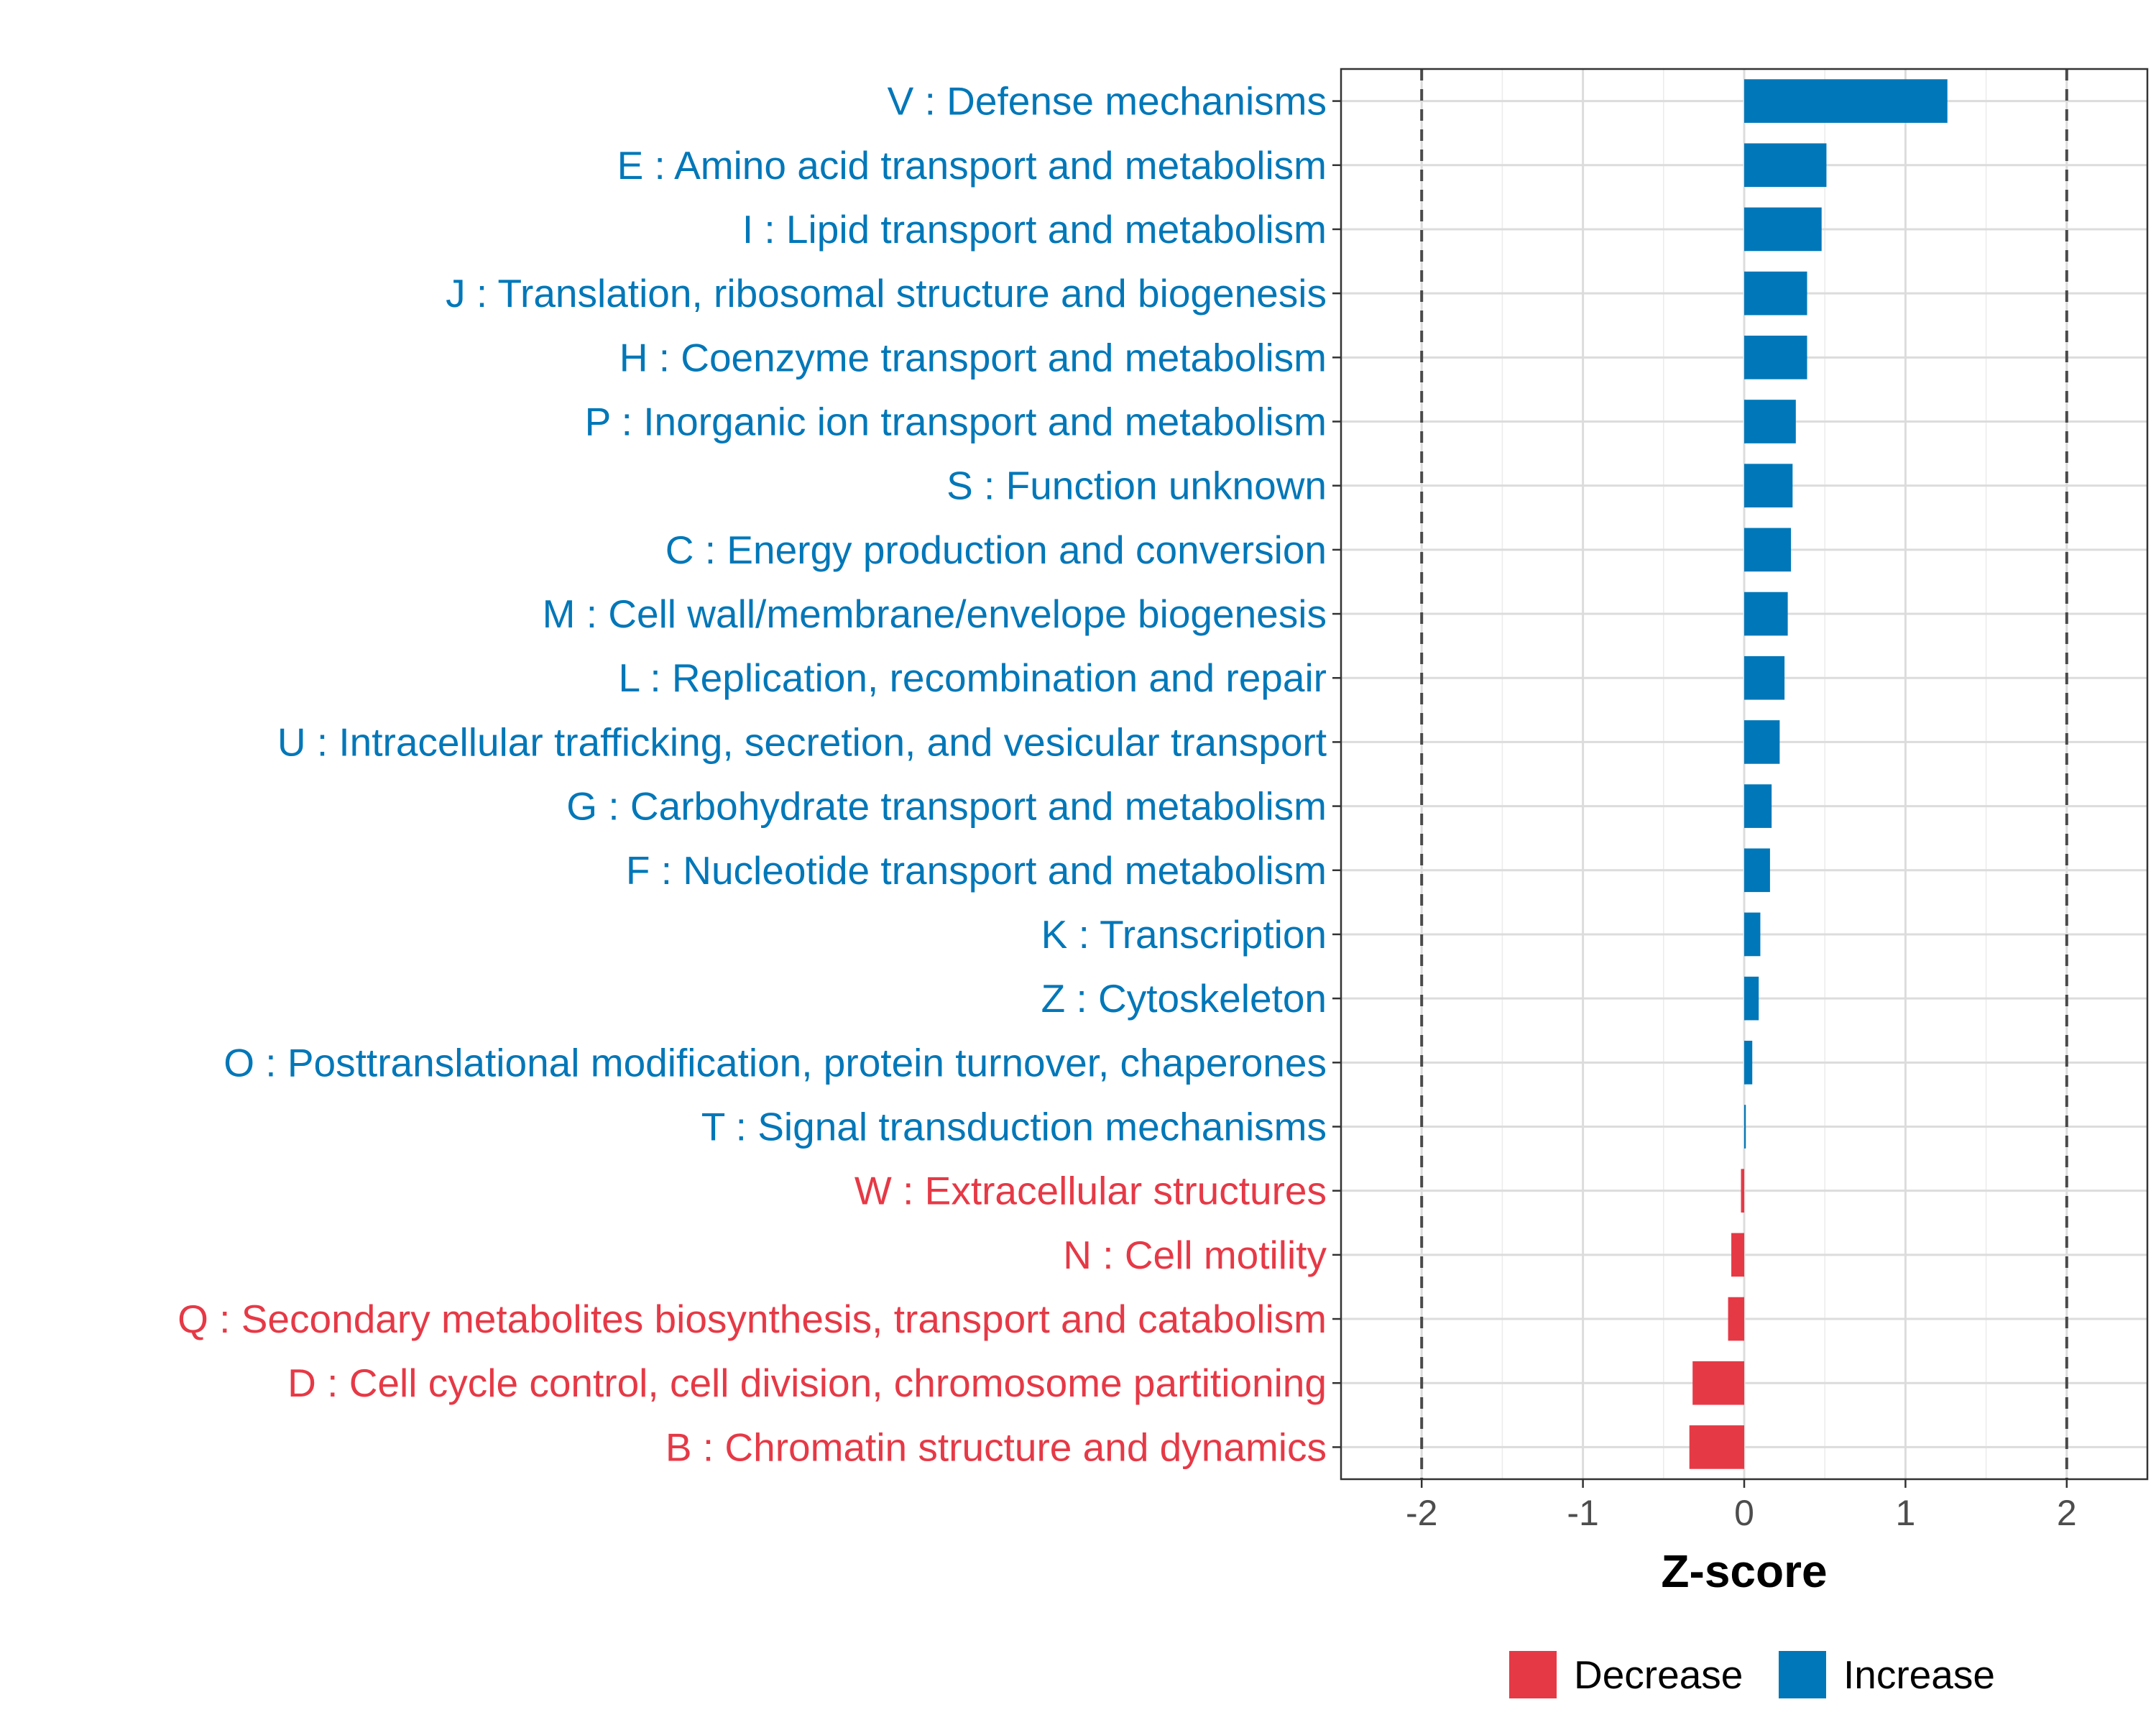  What do you see at coordinates (972, 165) in the screenshot?
I see `category-label: E : Amino acid transport and metabolism` at bounding box center [972, 165].